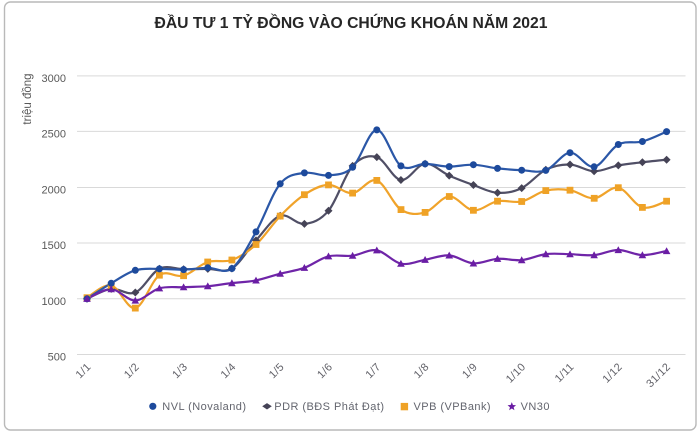 Image resolution: width=700 pixels, height=438 pixels. Describe the element at coordinates (57, 358) in the screenshot. I see `svg-text: 500` at that location.